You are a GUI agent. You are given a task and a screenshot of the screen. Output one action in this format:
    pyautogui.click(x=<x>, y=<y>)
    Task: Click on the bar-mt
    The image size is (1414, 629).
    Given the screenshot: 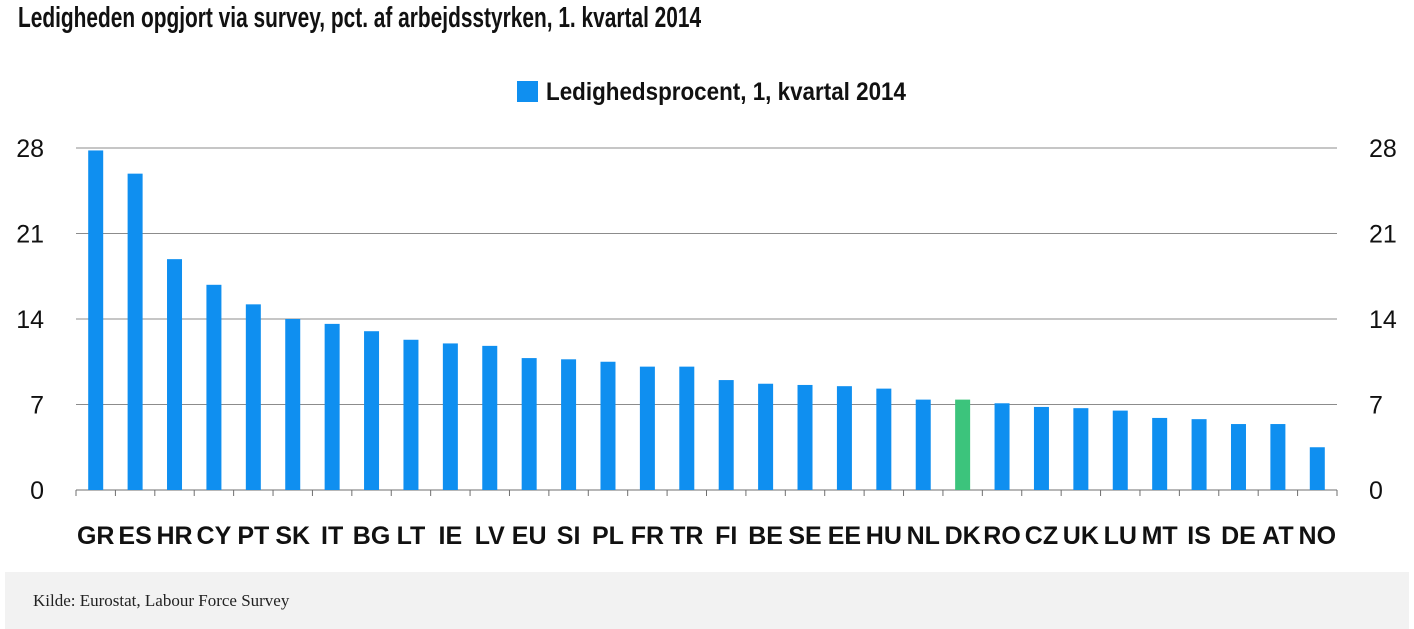 What is the action you would take?
    pyautogui.click(x=1160, y=453)
    